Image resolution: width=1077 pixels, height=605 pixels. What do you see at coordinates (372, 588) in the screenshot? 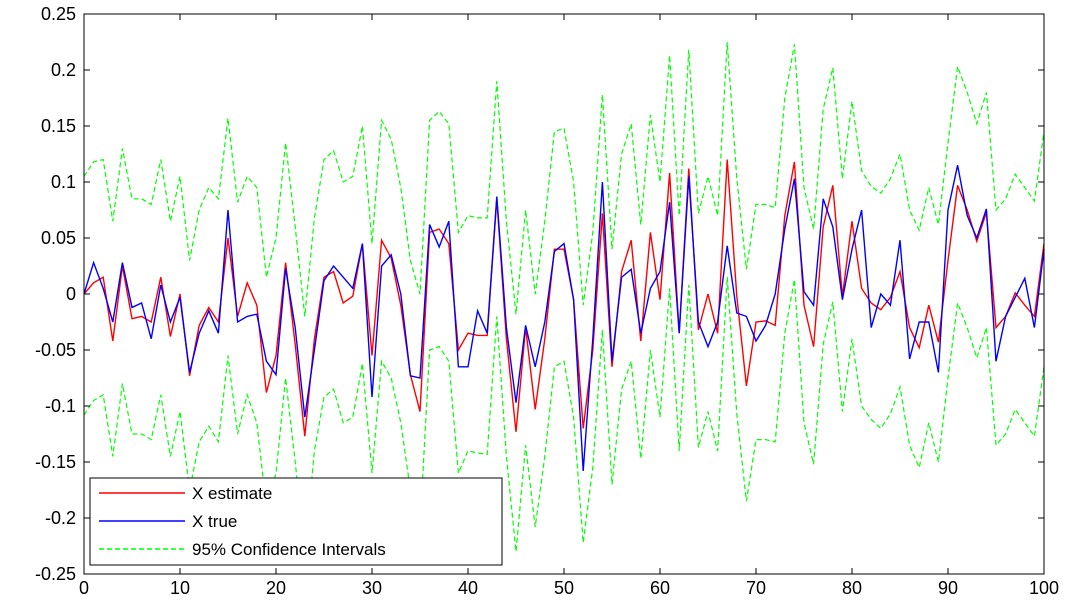
I see `x-tick-label: 30` at bounding box center [372, 588].